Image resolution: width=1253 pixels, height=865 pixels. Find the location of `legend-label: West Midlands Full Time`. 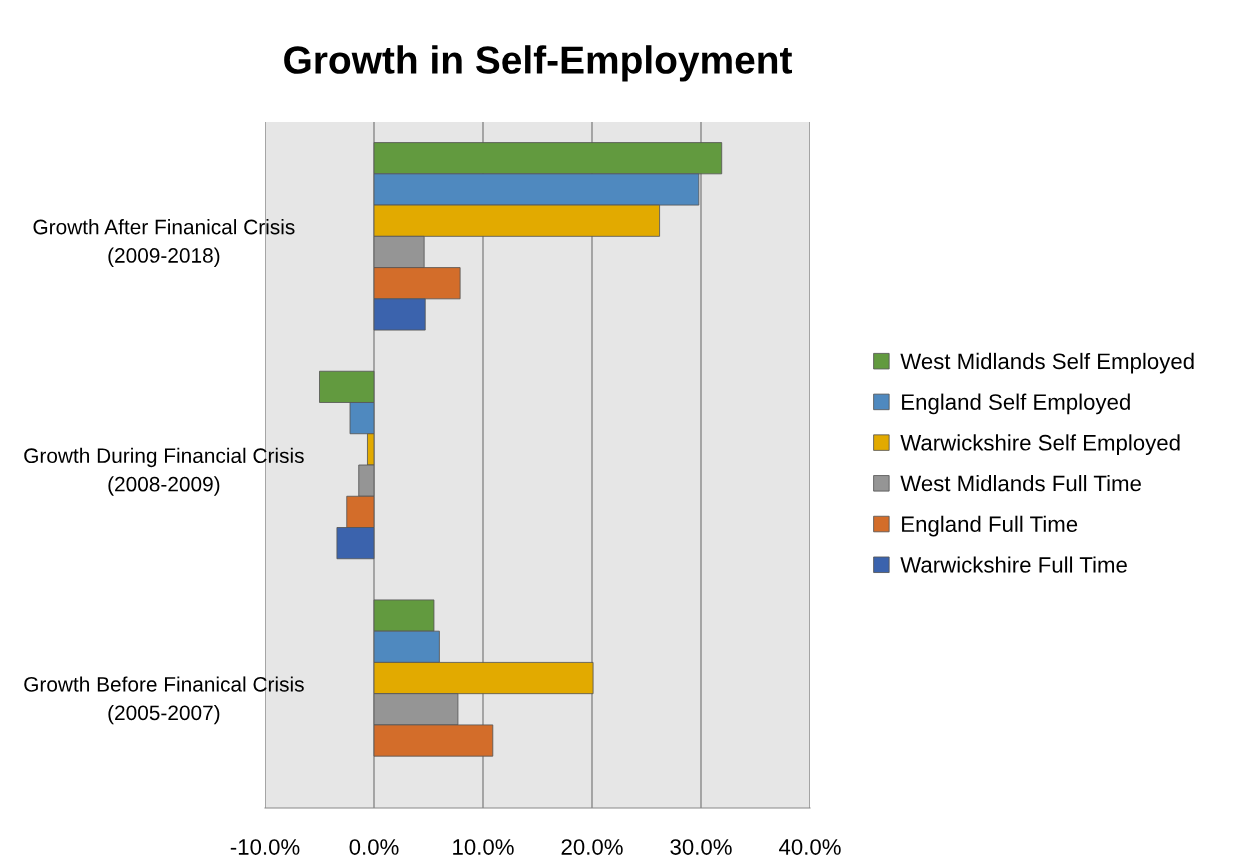

legend-label: West Midlands Full Time is located at coordinates (1020, 483).